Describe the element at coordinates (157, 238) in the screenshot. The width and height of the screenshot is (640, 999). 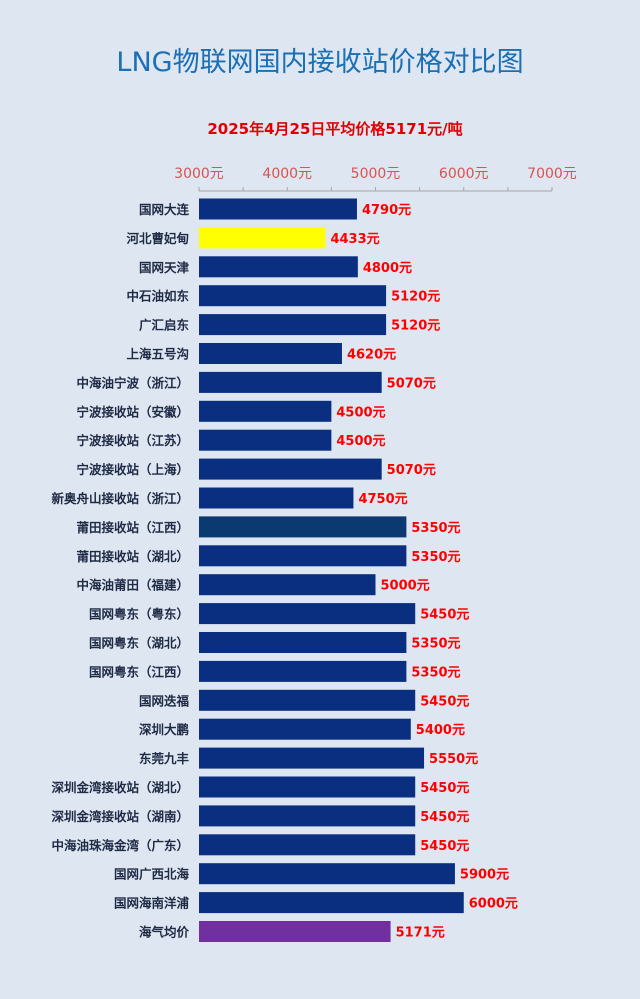
I see `category-label: 河北曹妃甸` at that location.